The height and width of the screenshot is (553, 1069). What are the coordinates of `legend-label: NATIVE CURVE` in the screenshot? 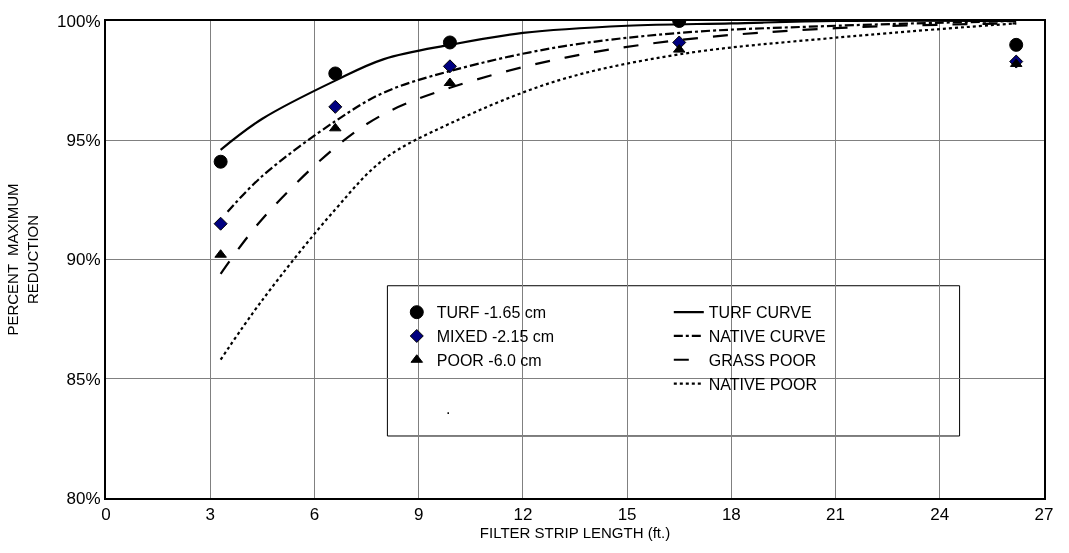 It's located at (767, 337).